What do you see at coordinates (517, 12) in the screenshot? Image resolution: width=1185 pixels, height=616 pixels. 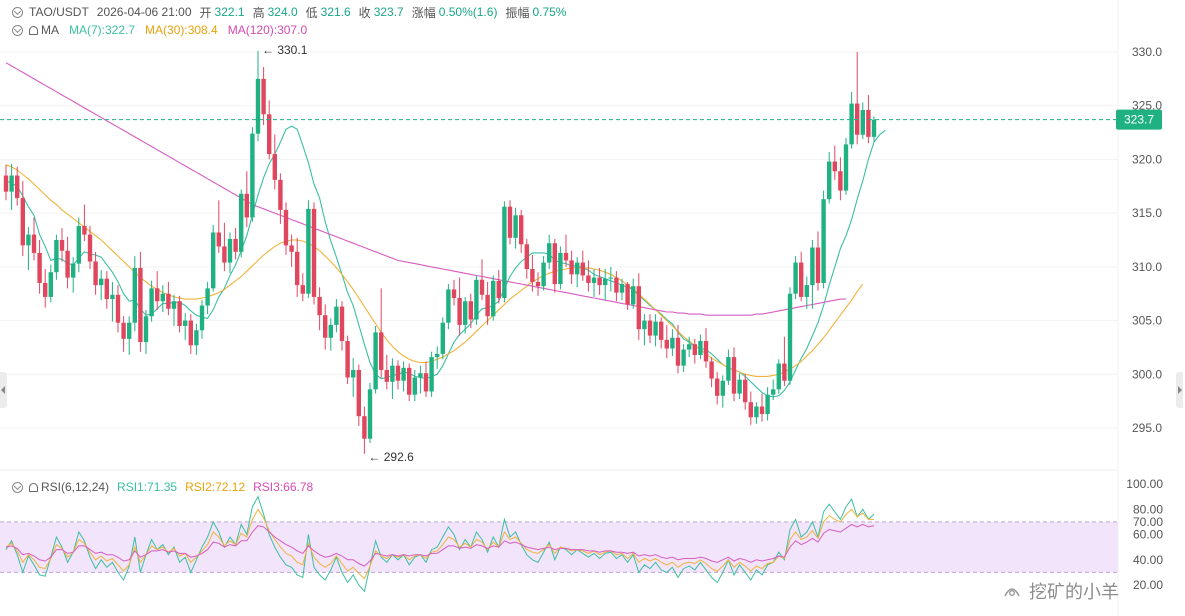 I see `amplitude-label: 振幅` at bounding box center [517, 12].